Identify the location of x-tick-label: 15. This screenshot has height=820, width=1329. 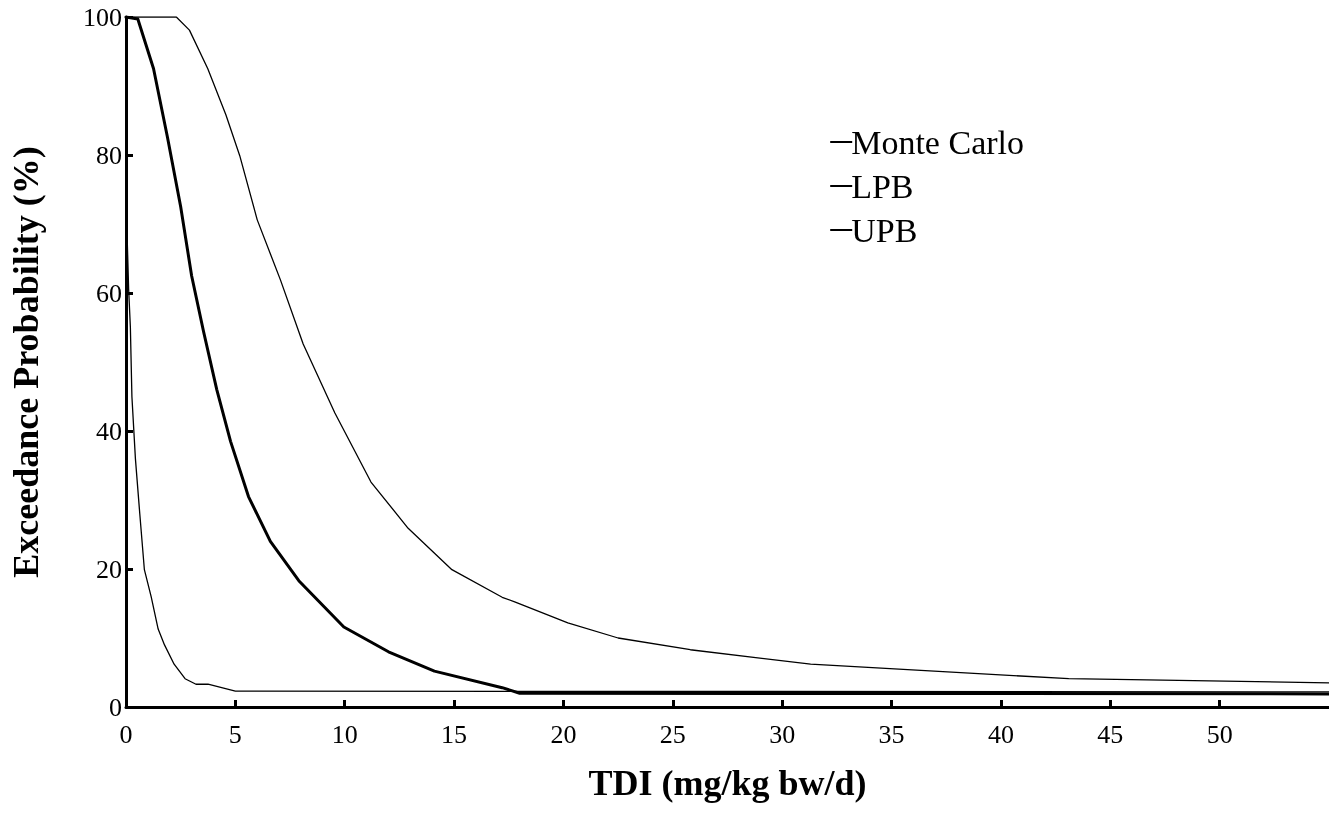
(454, 734).